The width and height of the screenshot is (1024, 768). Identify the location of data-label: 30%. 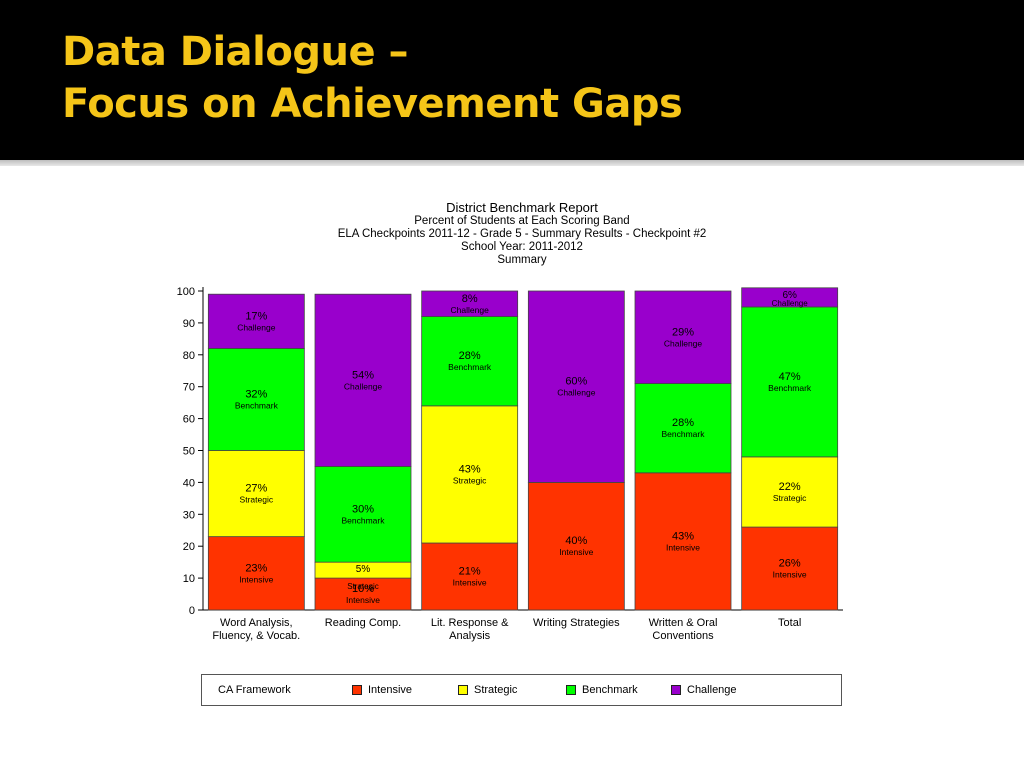
(363, 509).